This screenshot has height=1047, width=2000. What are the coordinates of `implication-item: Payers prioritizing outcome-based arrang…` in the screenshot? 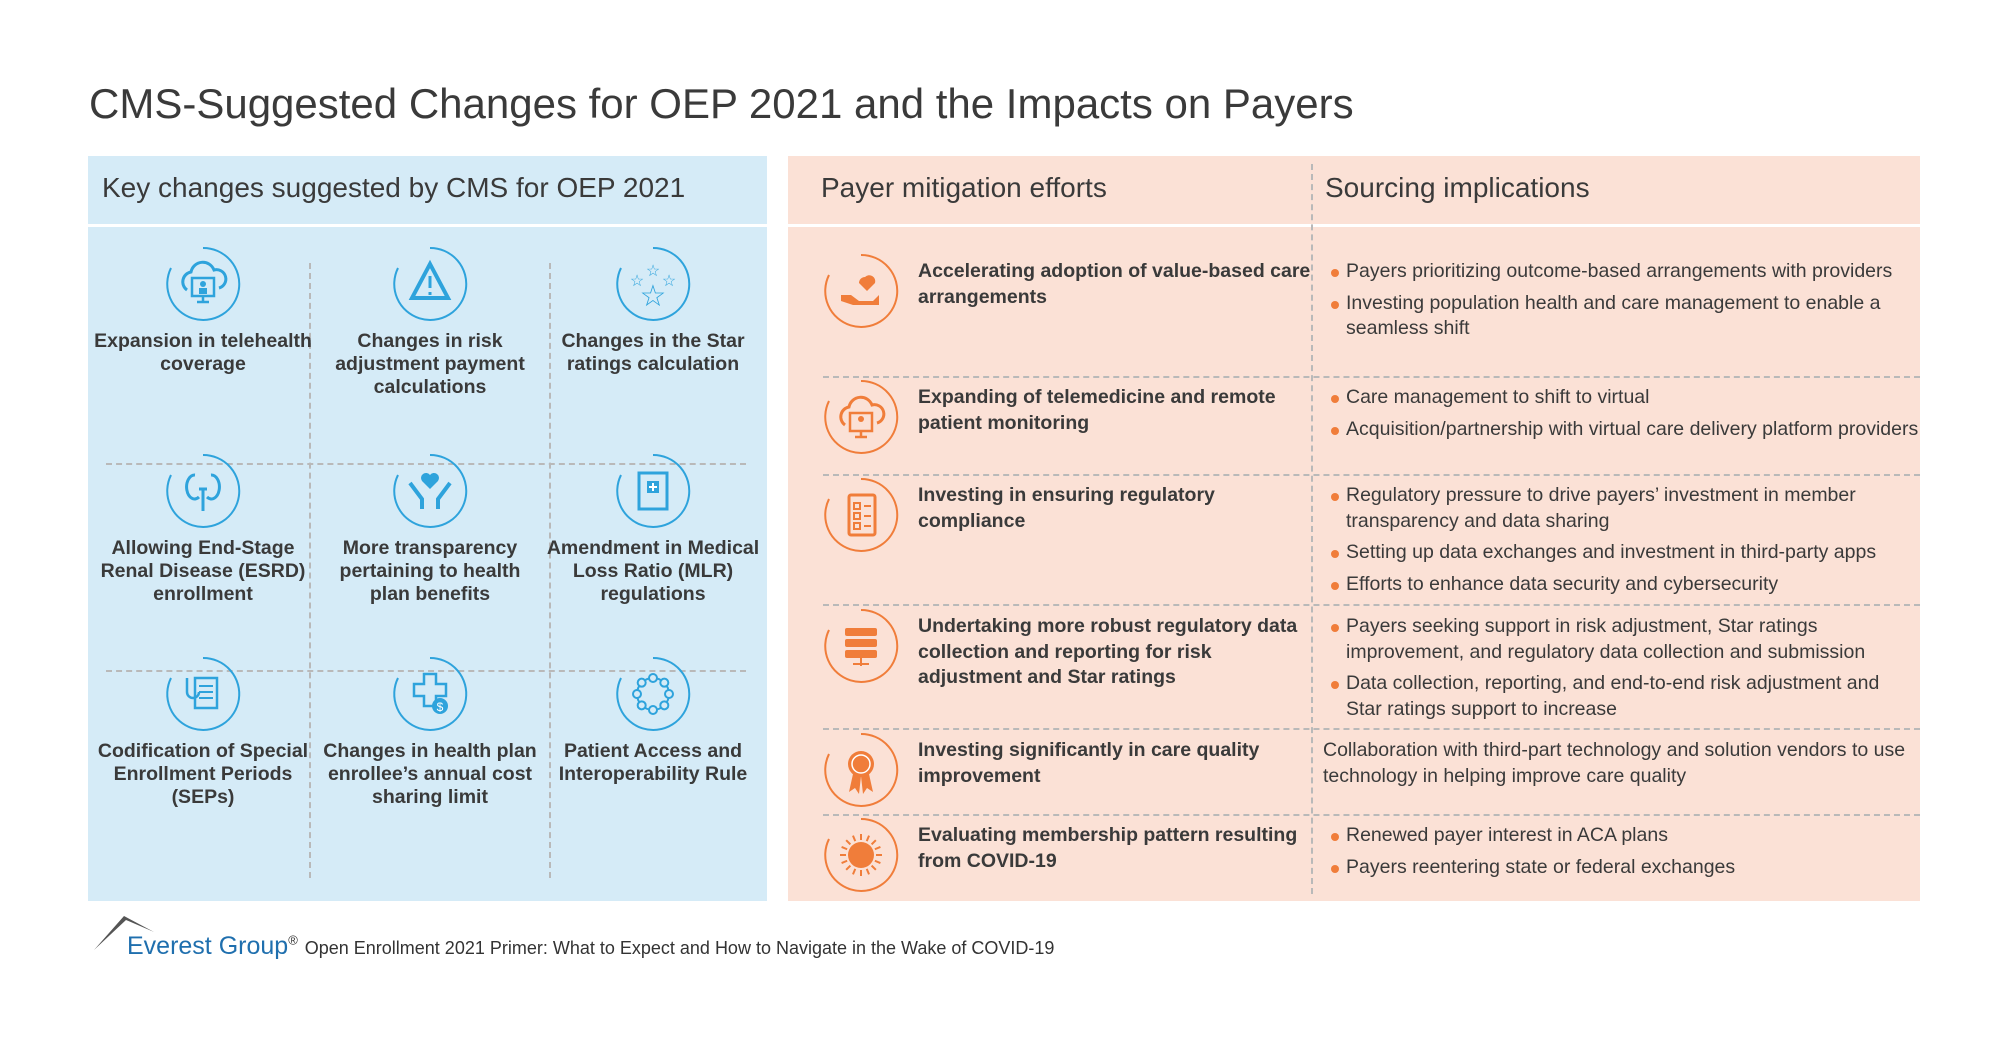 It's located at (1624, 272).